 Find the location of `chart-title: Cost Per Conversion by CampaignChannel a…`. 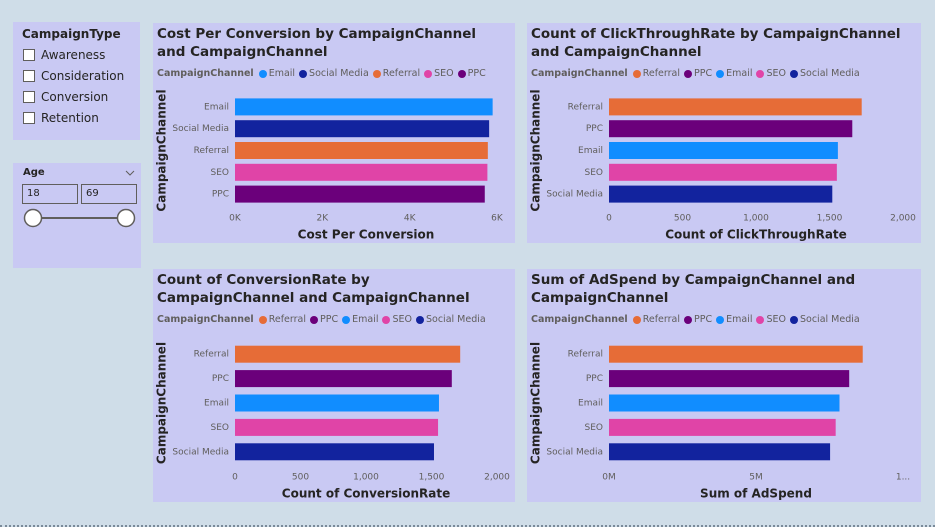

chart-title: Cost Per Conversion by CampaignChannel a… is located at coordinates (316, 43).